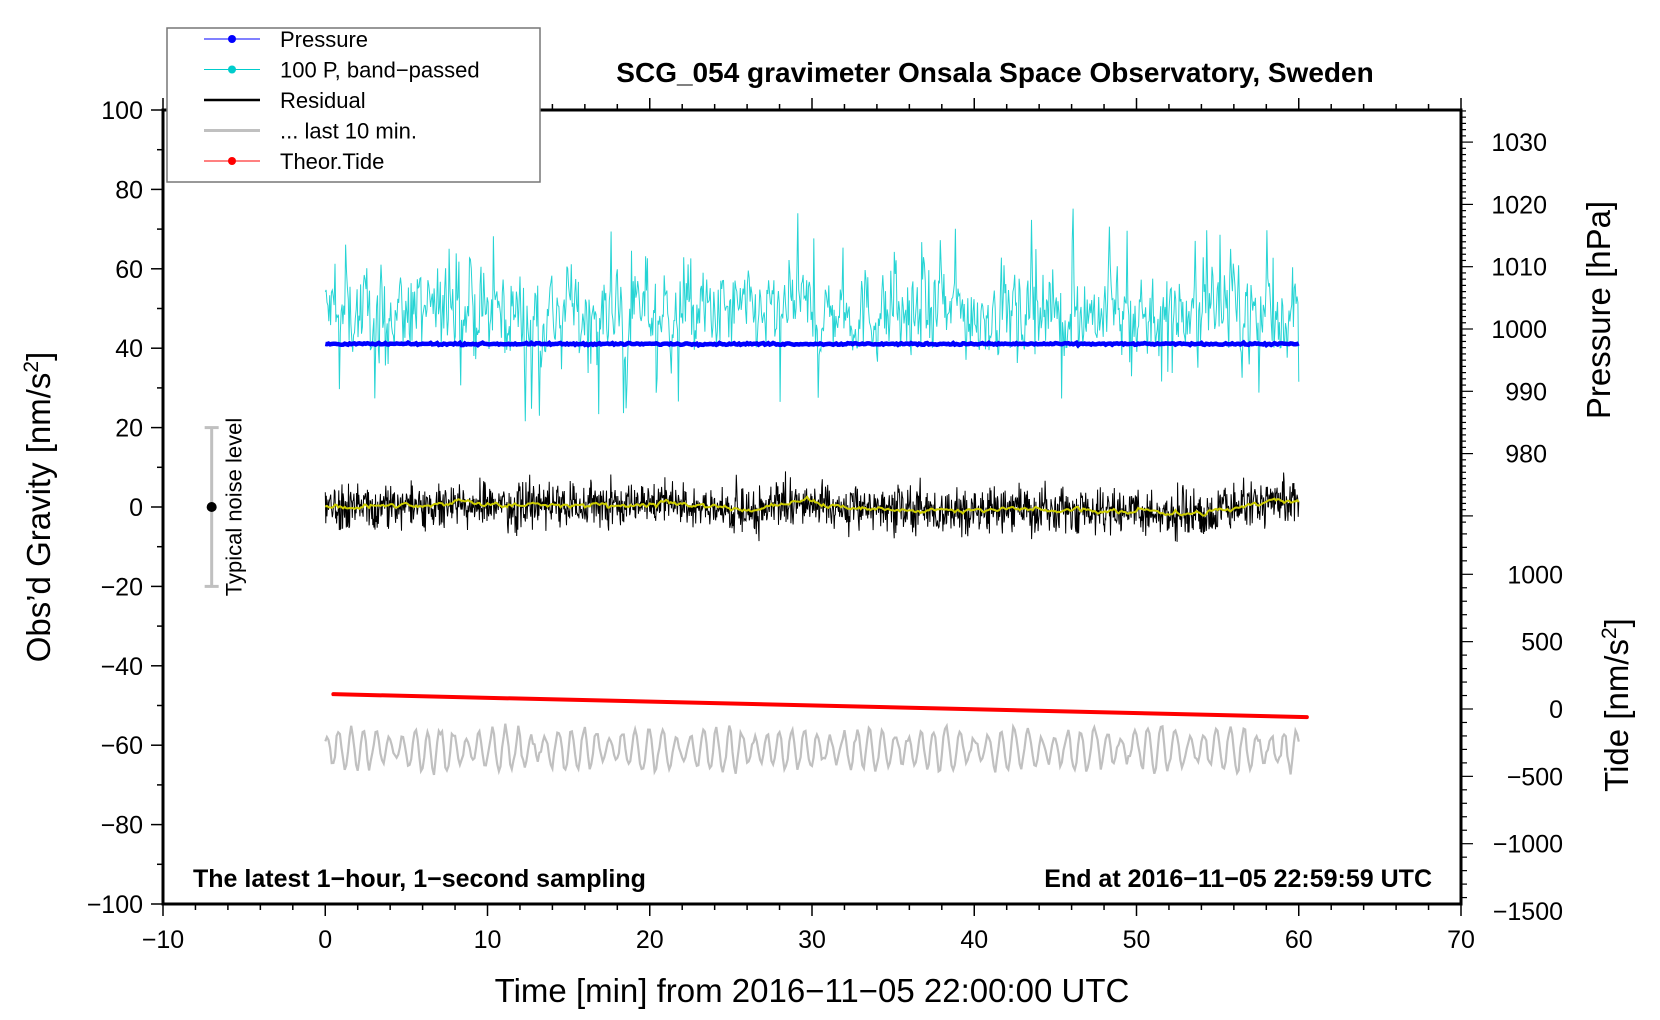 The height and width of the screenshot is (1020, 1660). Describe the element at coordinates (1299, 940) in the screenshot. I see `x-tick-label: 60` at that location.